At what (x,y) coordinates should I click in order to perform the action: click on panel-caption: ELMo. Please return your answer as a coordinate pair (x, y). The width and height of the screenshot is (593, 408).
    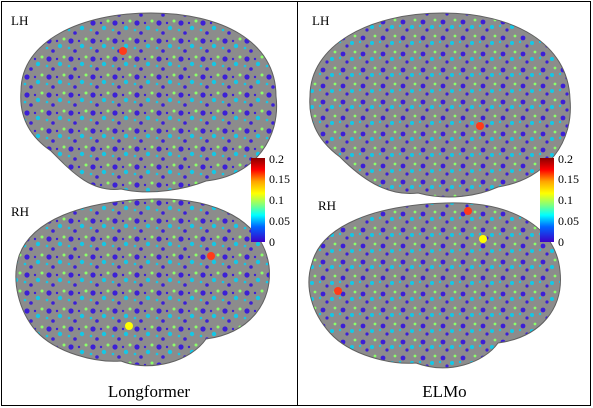
    Looking at the image, I should click on (444, 391).